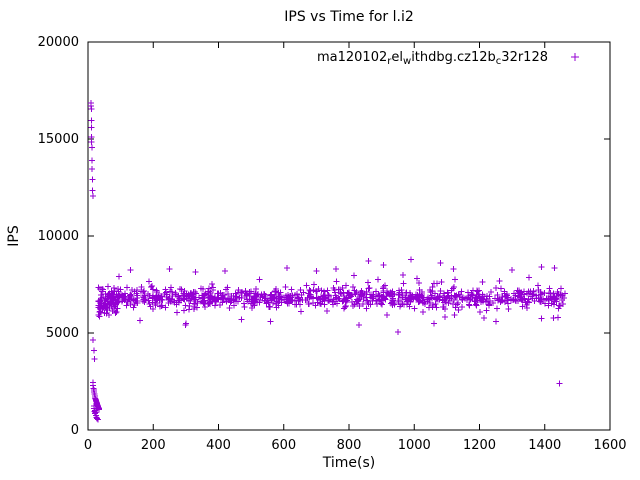  Describe the element at coordinates (62, 333) in the screenshot. I see `y-tick-label: 5000` at that location.